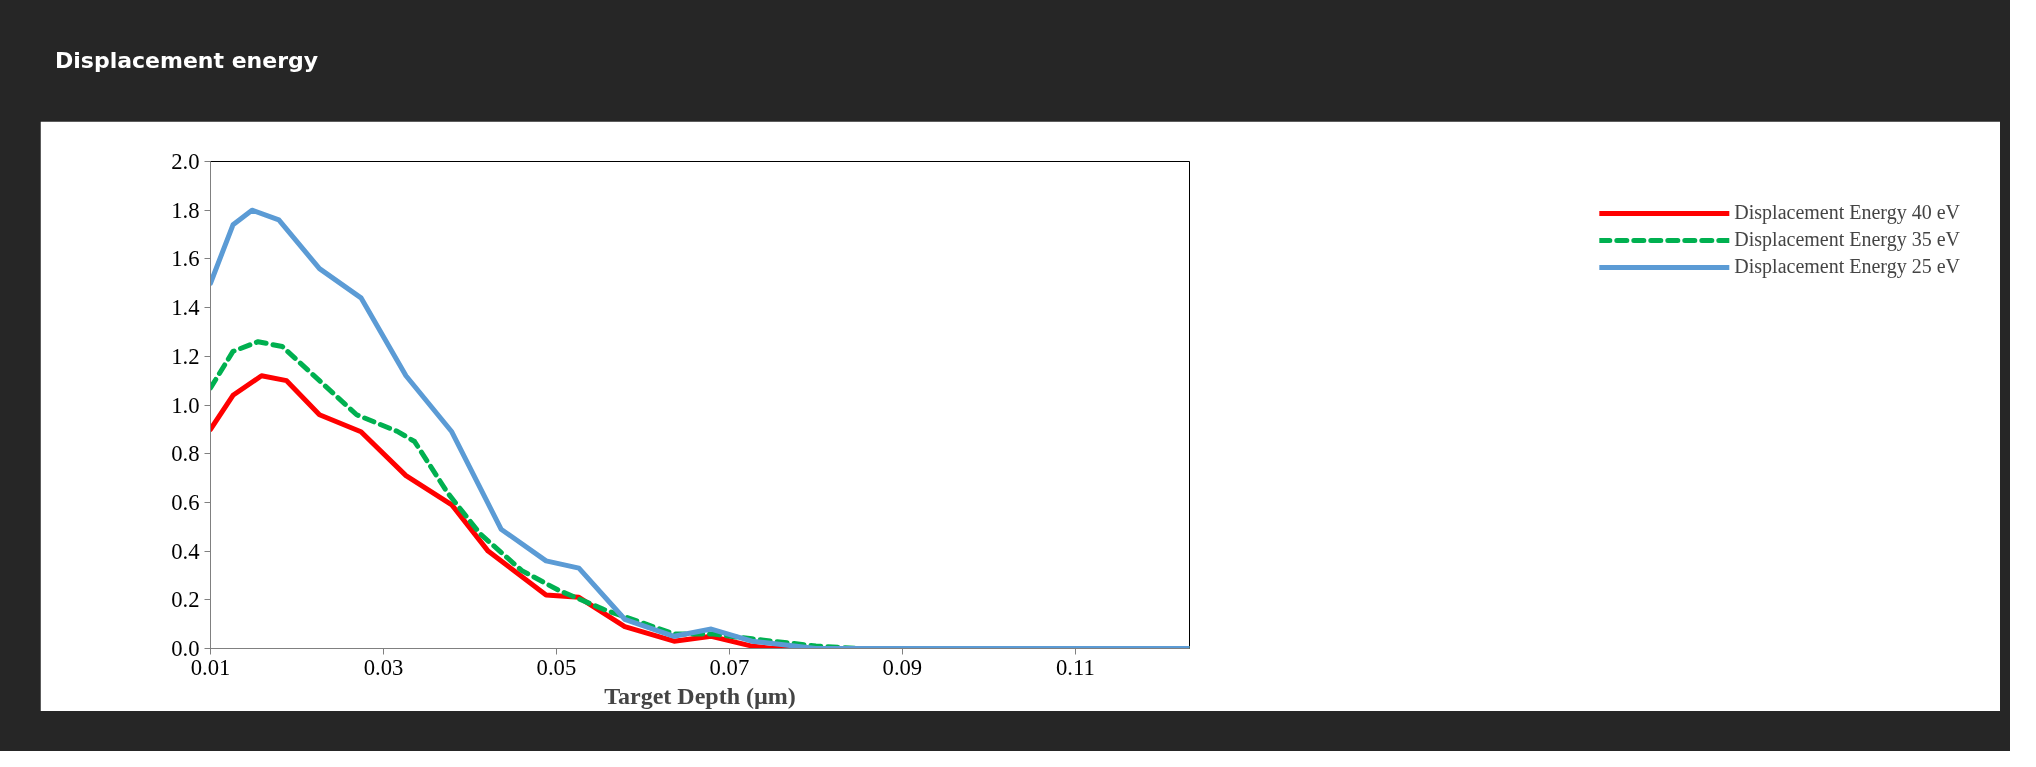  What do you see at coordinates (185, 454) in the screenshot?
I see `y-tick-label: 0.8` at bounding box center [185, 454].